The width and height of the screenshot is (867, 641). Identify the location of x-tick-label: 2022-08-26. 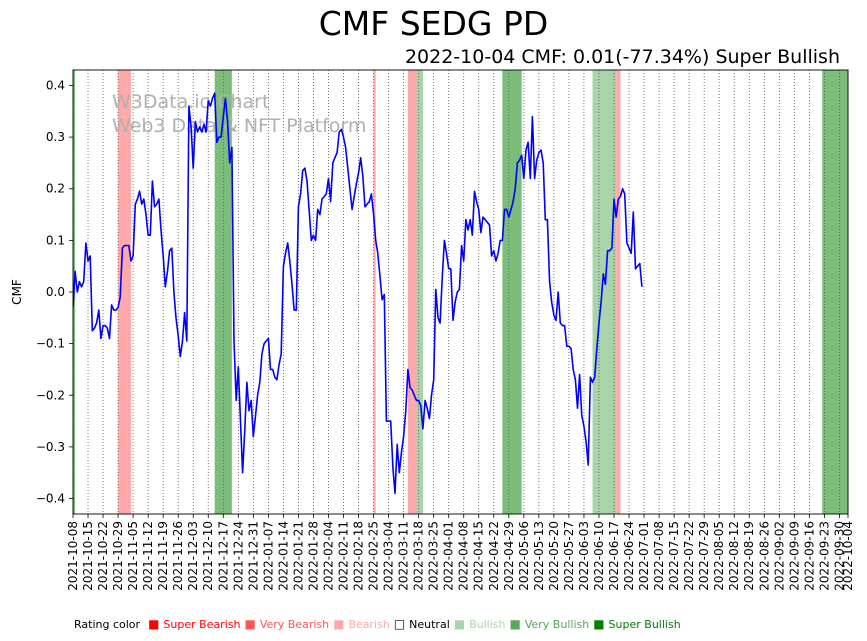
(764, 556).